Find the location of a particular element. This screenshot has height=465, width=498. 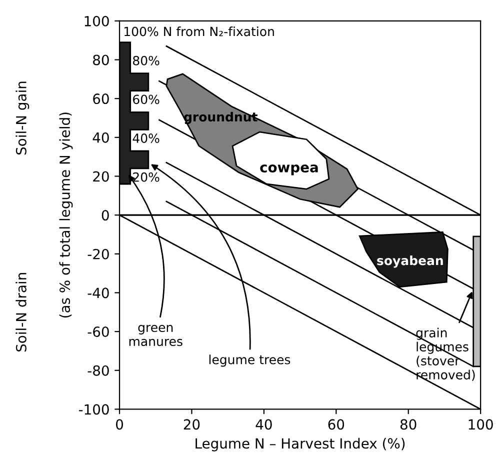

annotation: 20% is located at coordinates (146, 177).